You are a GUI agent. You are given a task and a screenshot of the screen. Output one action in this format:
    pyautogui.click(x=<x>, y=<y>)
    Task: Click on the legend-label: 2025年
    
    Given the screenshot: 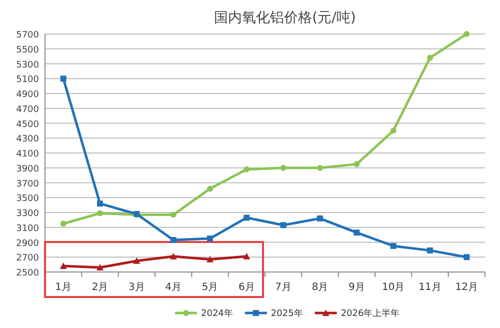 What is the action you would take?
    pyautogui.click(x=286, y=313)
    